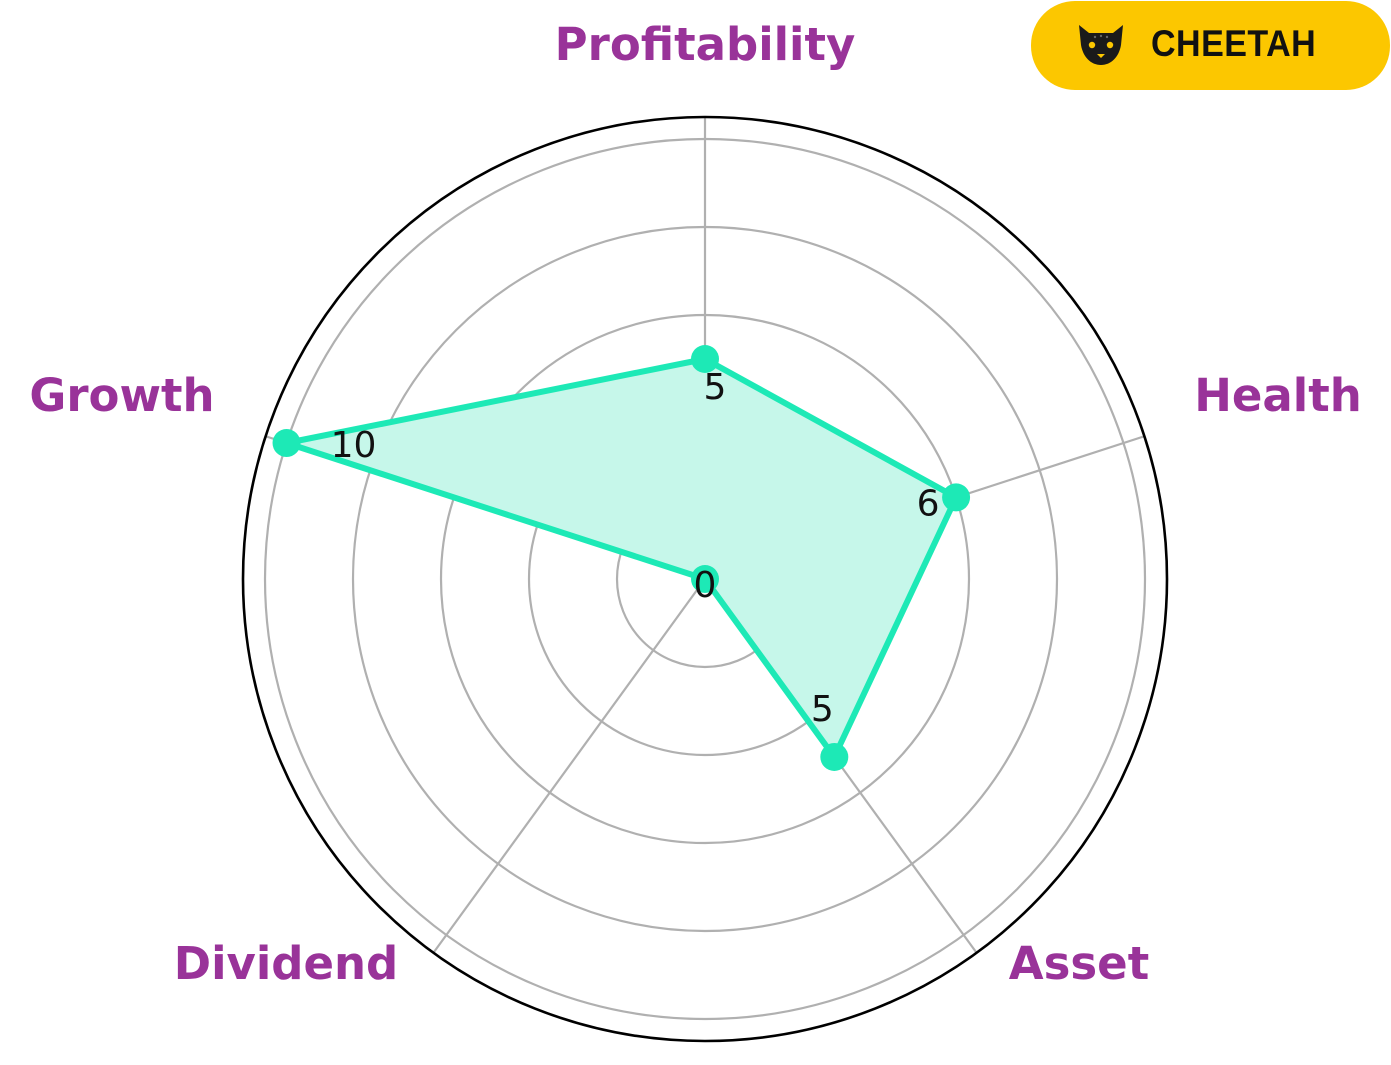  Describe the element at coordinates (822, 709) in the screenshot. I see `value-label-asset: 5` at that location.